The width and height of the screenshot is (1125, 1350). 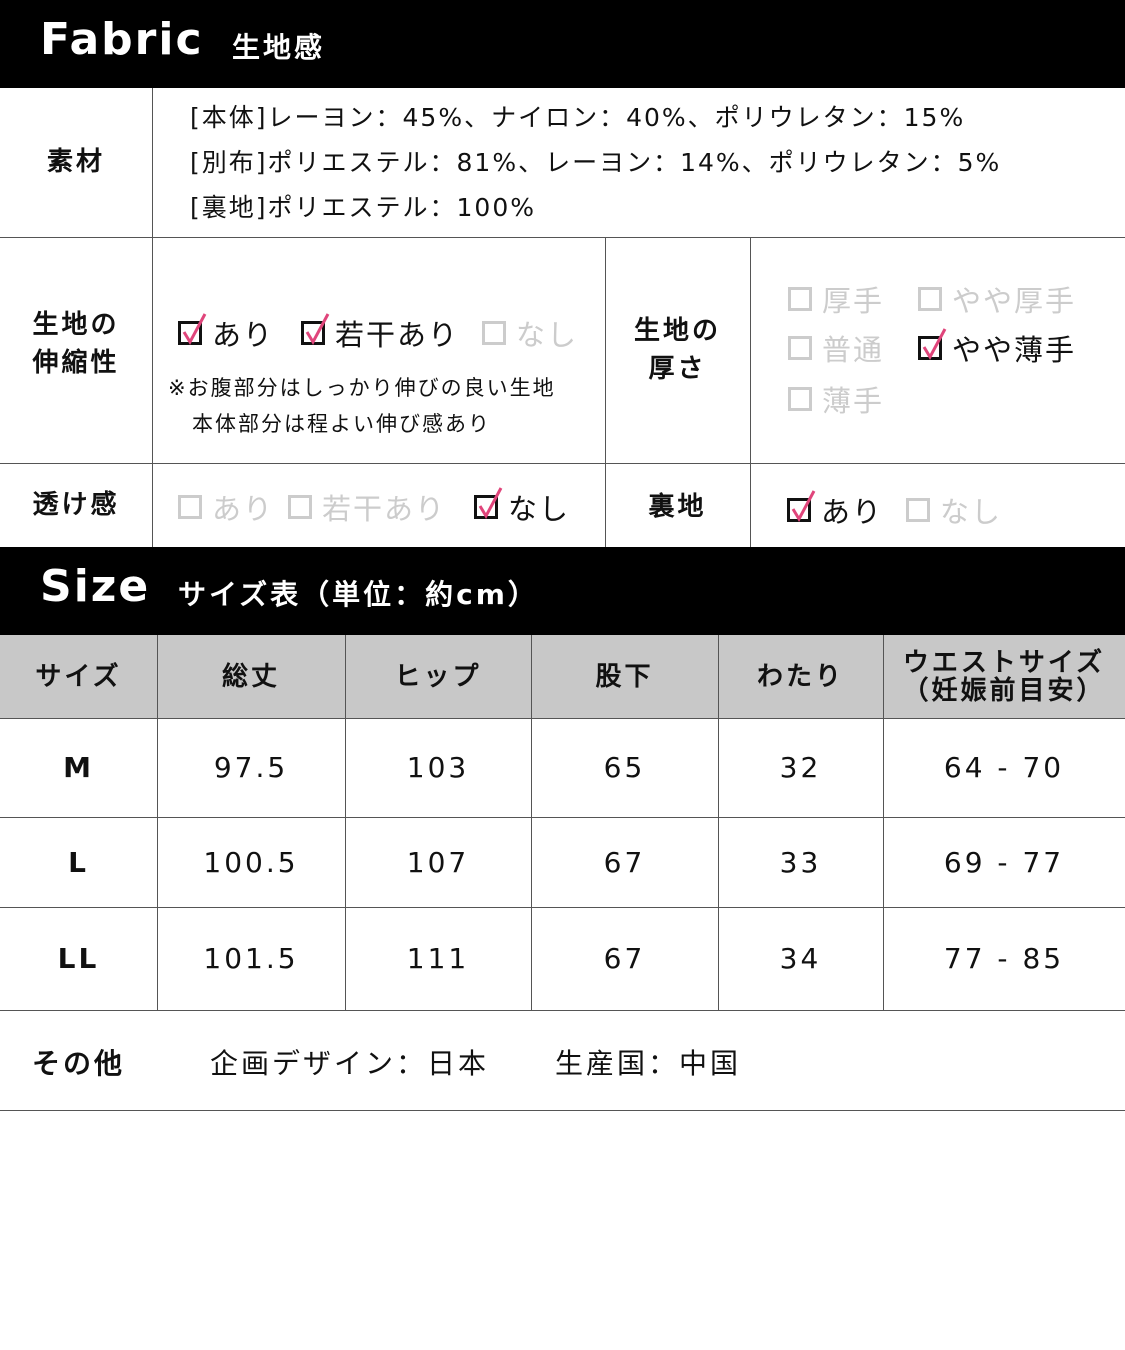 I want to click on stretch-label-line: 生地の, so click(x=76, y=325).